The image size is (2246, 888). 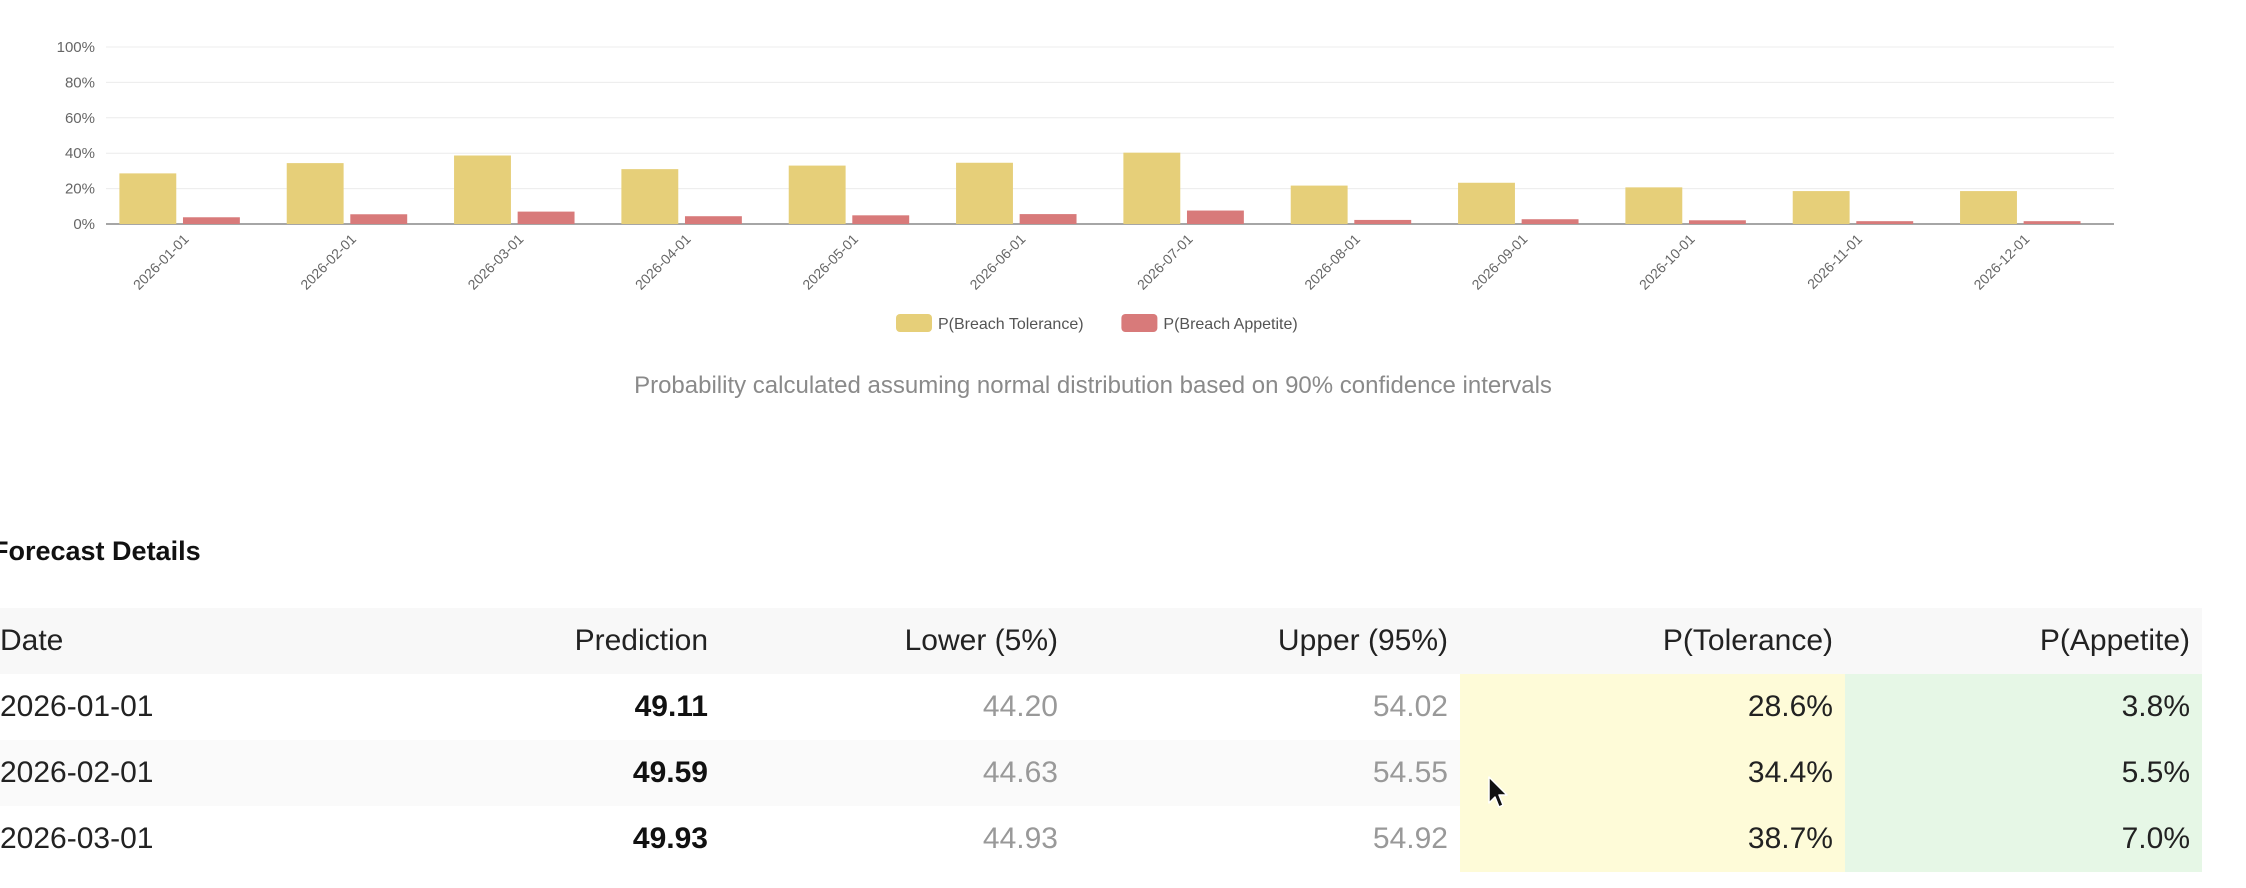 What do you see at coordinates (1498, 792) in the screenshot?
I see `mouse-cursor-icon` at bounding box center [1498, 792].